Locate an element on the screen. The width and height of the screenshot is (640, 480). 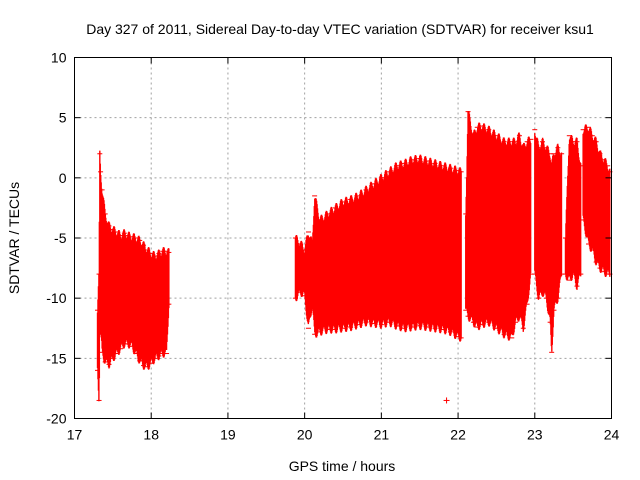
y-tick-label: -5 is located at coordinates (60, 238).